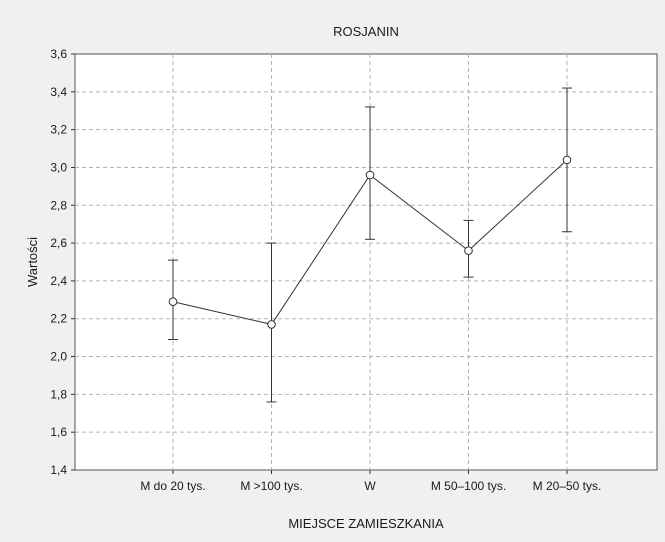  What do you see at coordinates (58, 54) in the screenshot?
I see `y-tick-label: 3,6` at bounding box center [58, 54].